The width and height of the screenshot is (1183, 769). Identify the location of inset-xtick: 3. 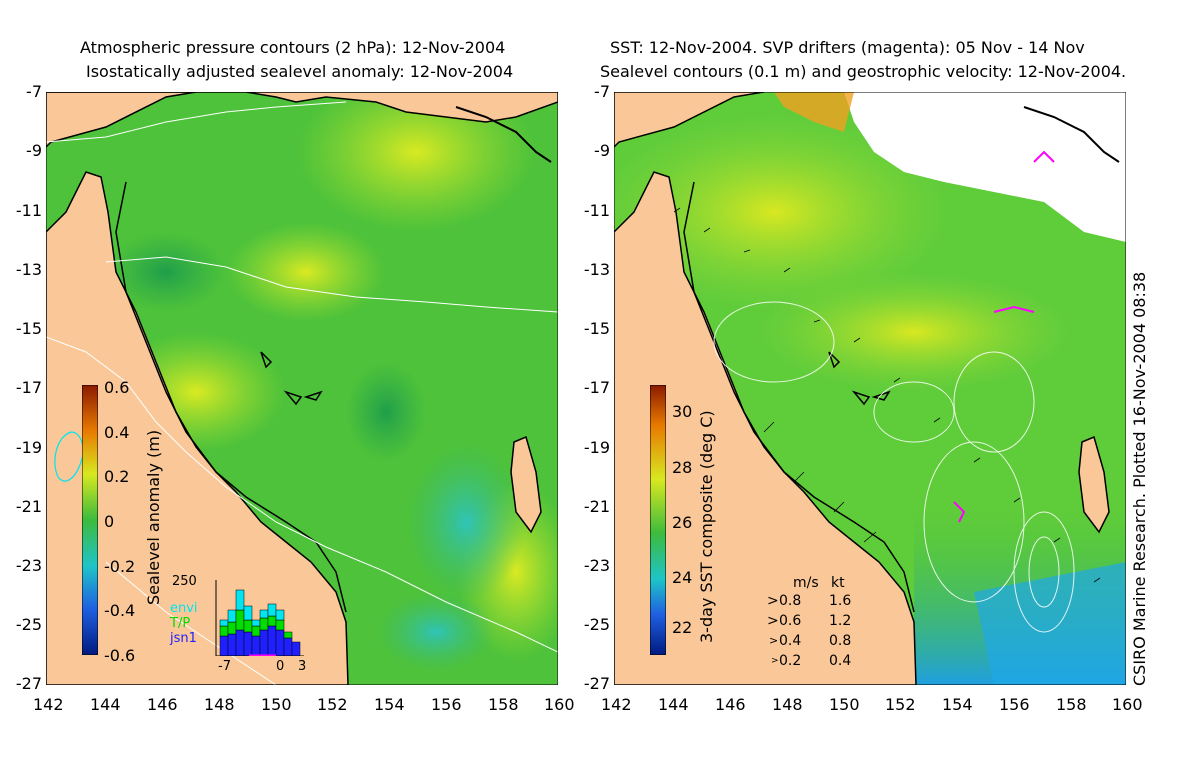
(302, 666).